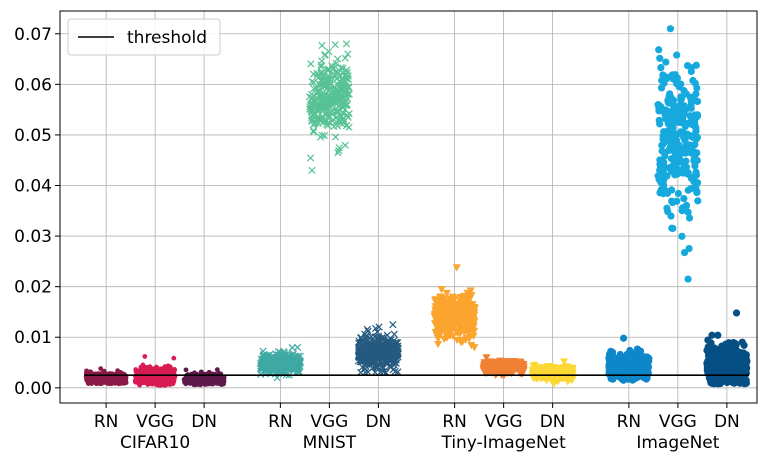 This screenshot has width=772, height=464. What do you see at coordinates (677, 443) in the screenshot?
I see `x-group-label: ImageNet` at bounding box center [677, 443].